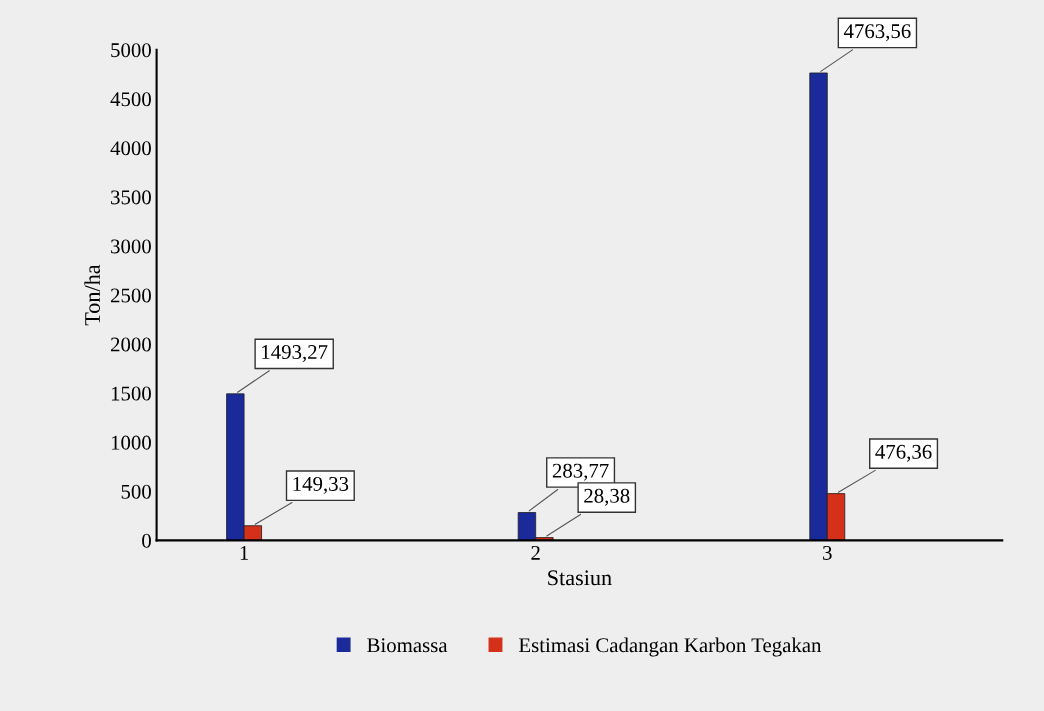  What do you see at coordinates (407, 645) in the screenshot?
I see `legend-label: Biomassa` at bounding box center [407, 645].